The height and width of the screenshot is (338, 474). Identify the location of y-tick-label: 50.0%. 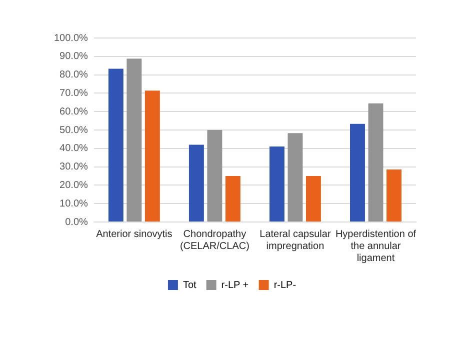
(74, 130).